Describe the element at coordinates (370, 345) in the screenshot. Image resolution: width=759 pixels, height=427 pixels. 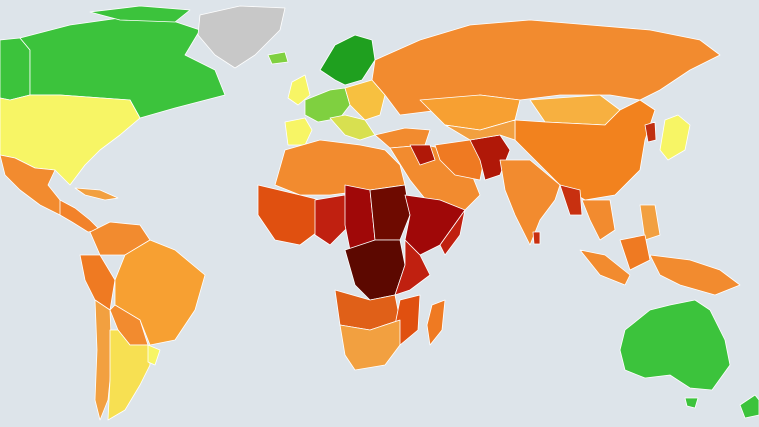
I see `southern-africa` at that location.